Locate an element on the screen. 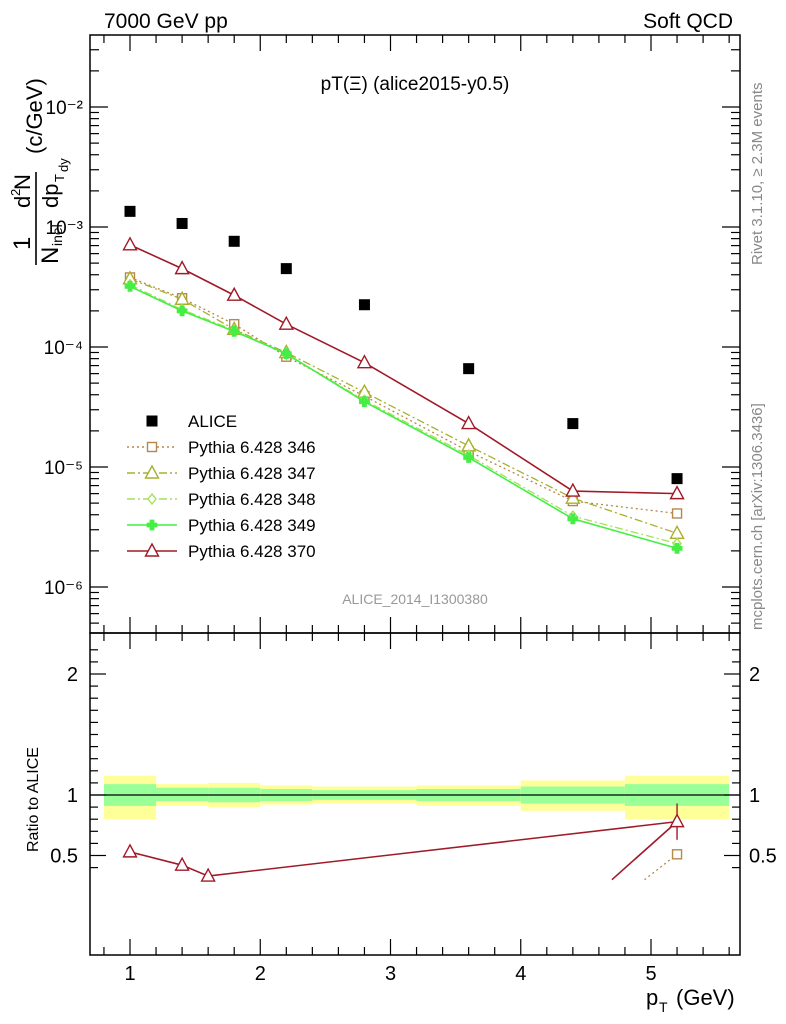 The height and width of the screenshot is (1024, 786). x-tick-label: 3 is located at coordinates (390, 974).